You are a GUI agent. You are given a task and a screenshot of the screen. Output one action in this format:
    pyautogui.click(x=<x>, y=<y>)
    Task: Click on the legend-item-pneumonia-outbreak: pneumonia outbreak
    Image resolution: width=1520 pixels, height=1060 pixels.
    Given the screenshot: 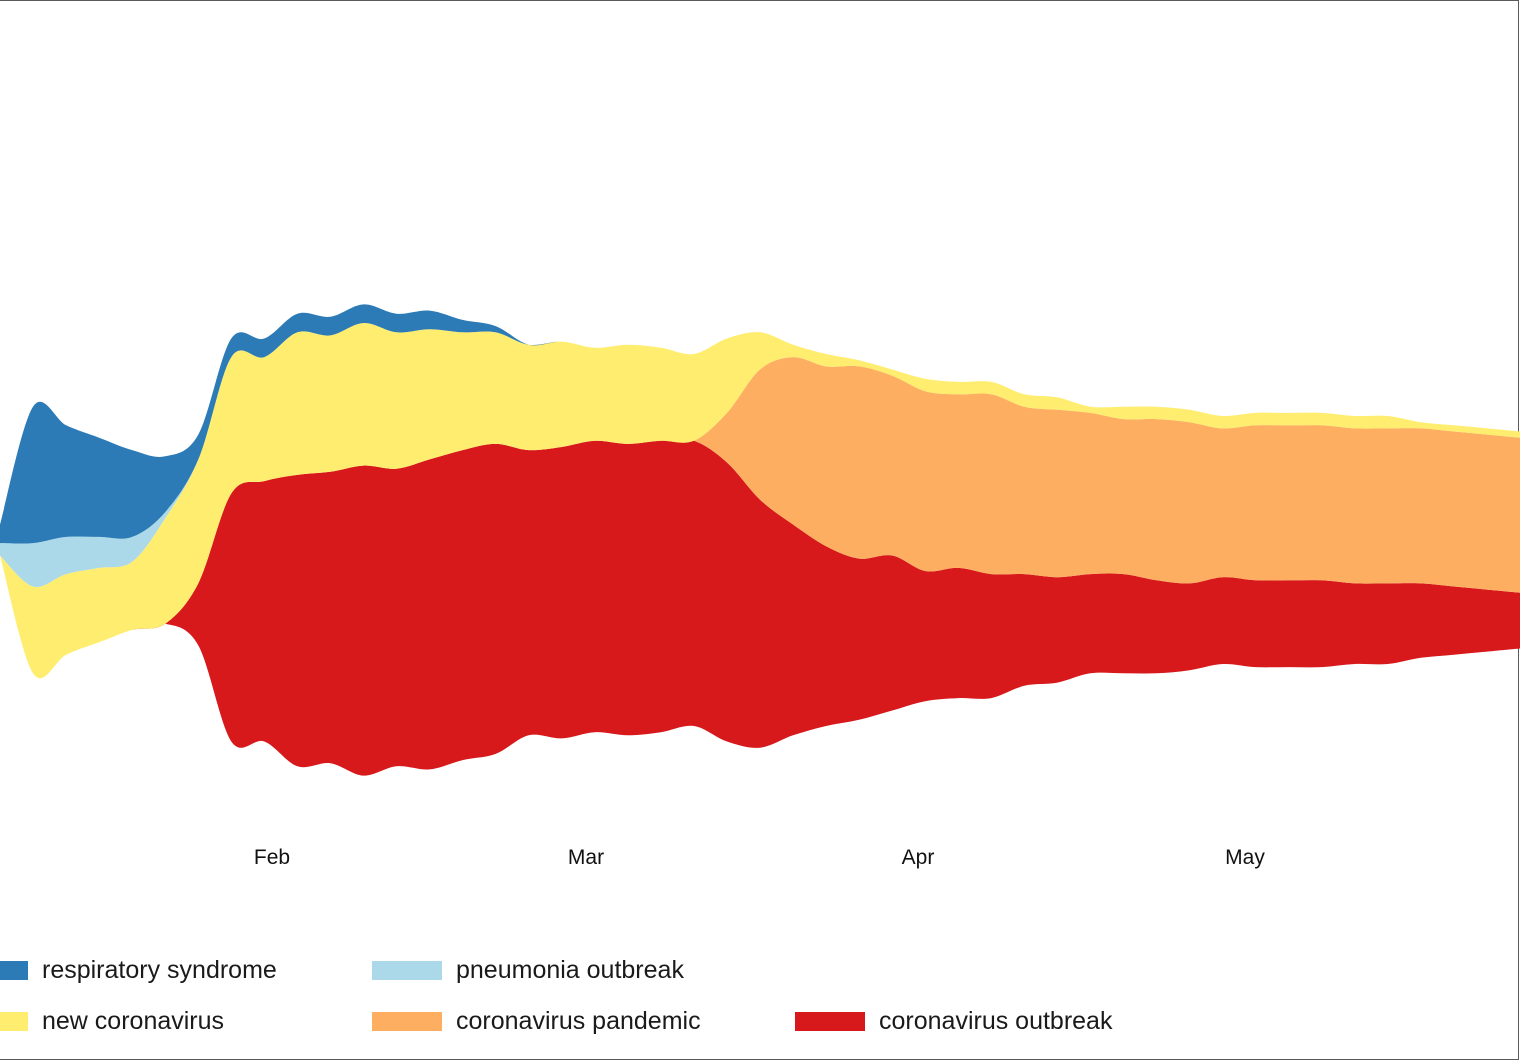 What is the action you would take?
    pyautogui.click(x=528, y=970)
    